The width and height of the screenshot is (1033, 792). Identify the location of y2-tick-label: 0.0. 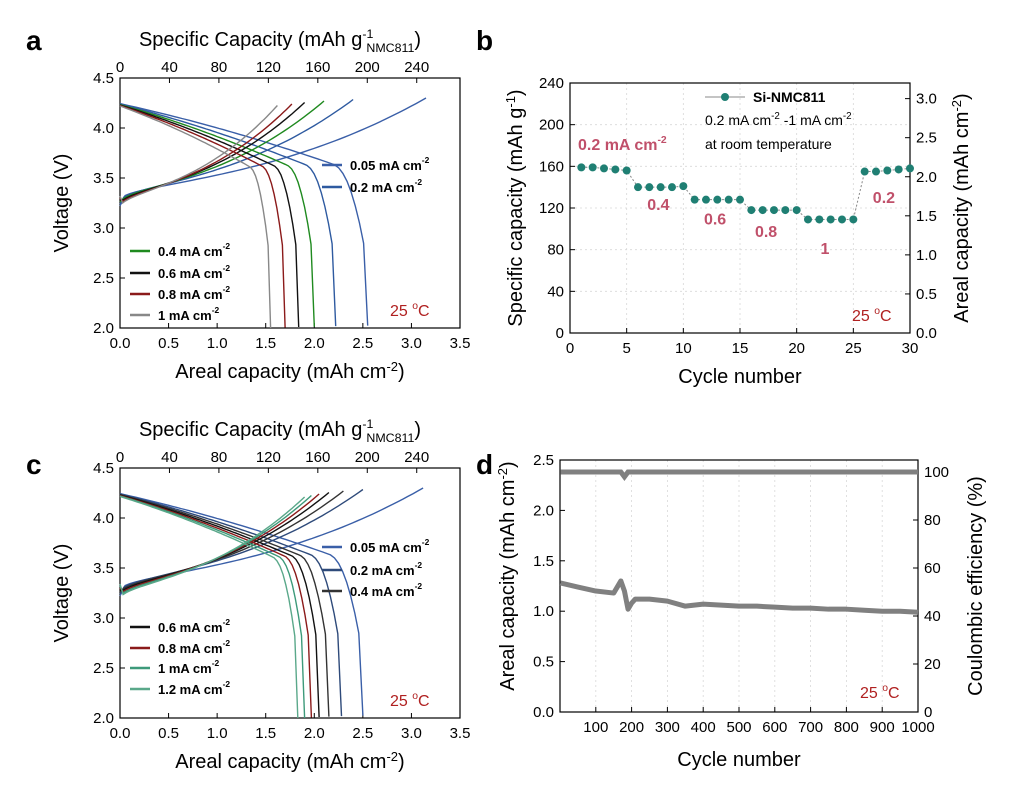
(926, 333).